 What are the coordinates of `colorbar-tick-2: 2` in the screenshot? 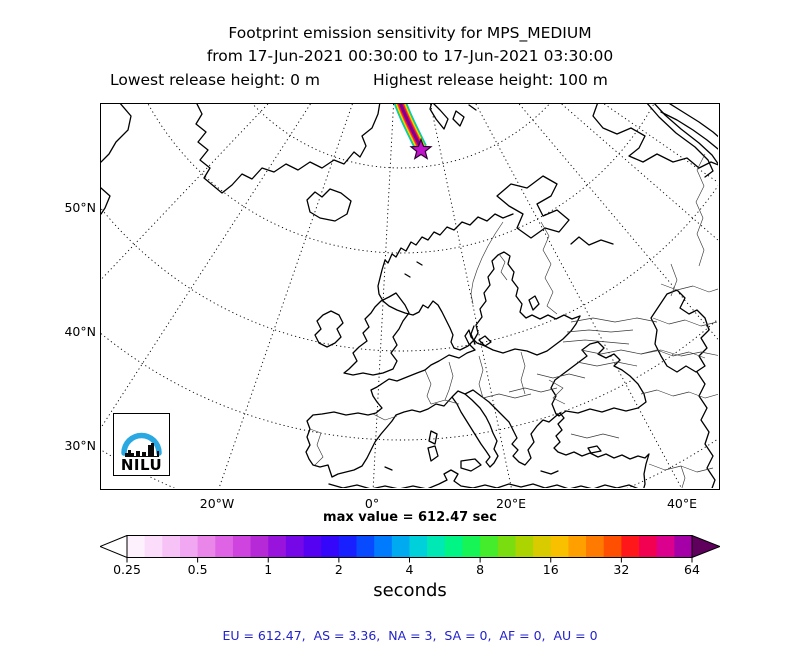 It's located at (338, 569).